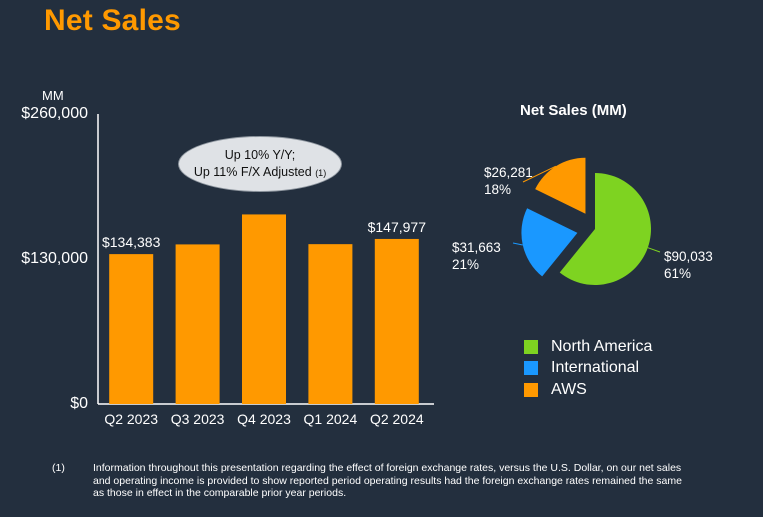 This screenshot has width=763, height=517. What do you see at coordinates (131, 419) in the screenshot?
I see `x-tick-label-q2-2023: Q2 2023` at bounding box center [131, 419].